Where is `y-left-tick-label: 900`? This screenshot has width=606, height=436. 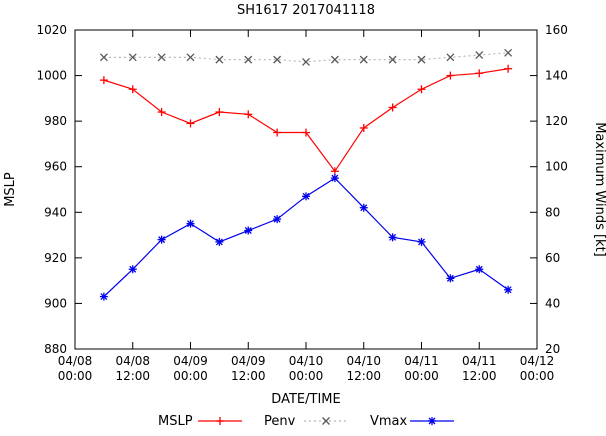 y-left-tick-label: 900 is located at coordinates (55, 303).